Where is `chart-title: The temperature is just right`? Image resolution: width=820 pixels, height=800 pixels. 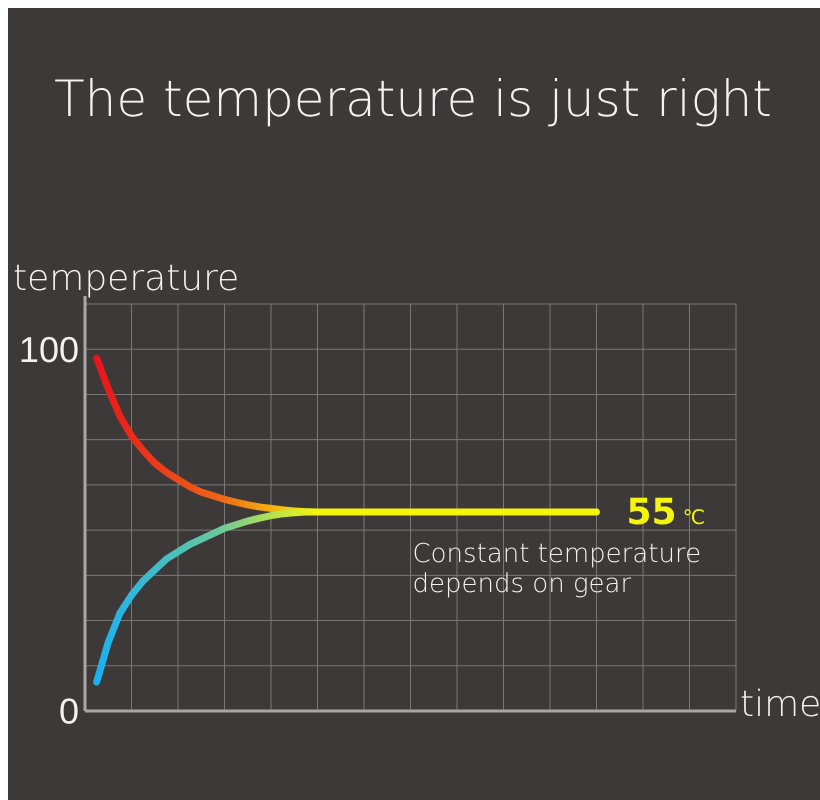 chart-title: The temperature is just right is located at coordinates (413, 99).